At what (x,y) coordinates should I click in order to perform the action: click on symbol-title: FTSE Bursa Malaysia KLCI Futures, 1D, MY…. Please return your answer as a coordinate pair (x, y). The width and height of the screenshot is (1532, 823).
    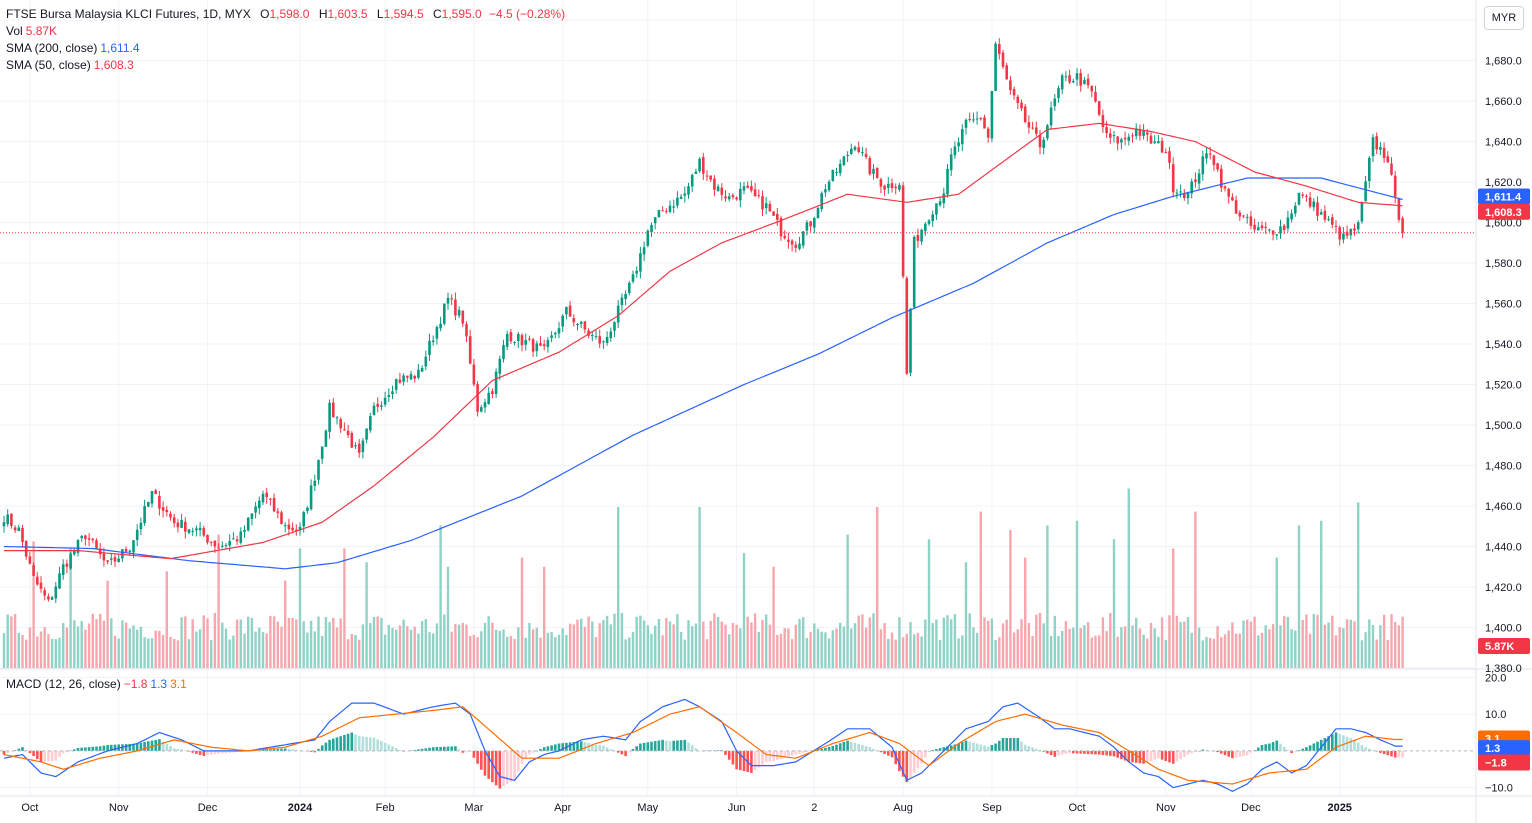
    Looking at the image, I should click on (128, 14).